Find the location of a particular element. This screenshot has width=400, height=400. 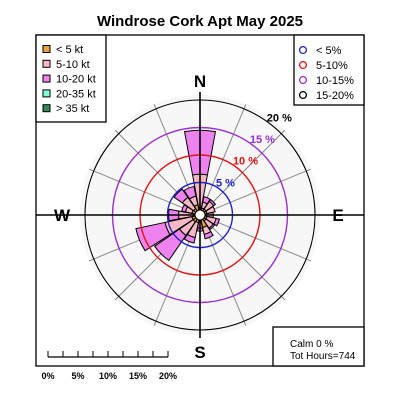

bar-nw-bin3 is located at coordinates (181, 196).